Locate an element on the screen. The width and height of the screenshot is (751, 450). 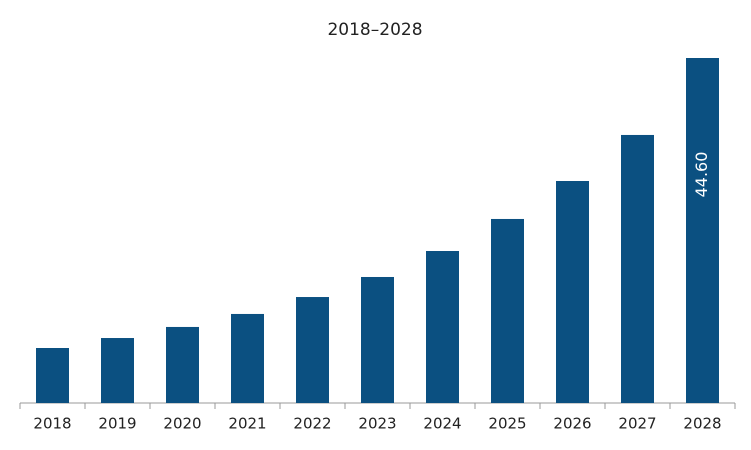
x-tick-label: 2025 is located at coordinates (507, 424).